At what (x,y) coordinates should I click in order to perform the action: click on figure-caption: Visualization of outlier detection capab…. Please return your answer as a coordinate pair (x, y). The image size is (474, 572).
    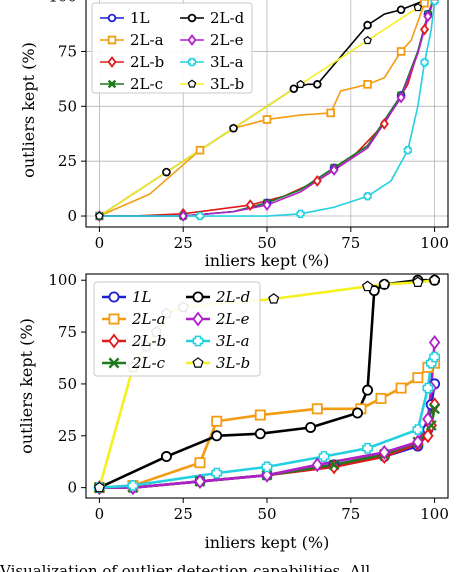
    Looking at the image, I should click on (185, 567).